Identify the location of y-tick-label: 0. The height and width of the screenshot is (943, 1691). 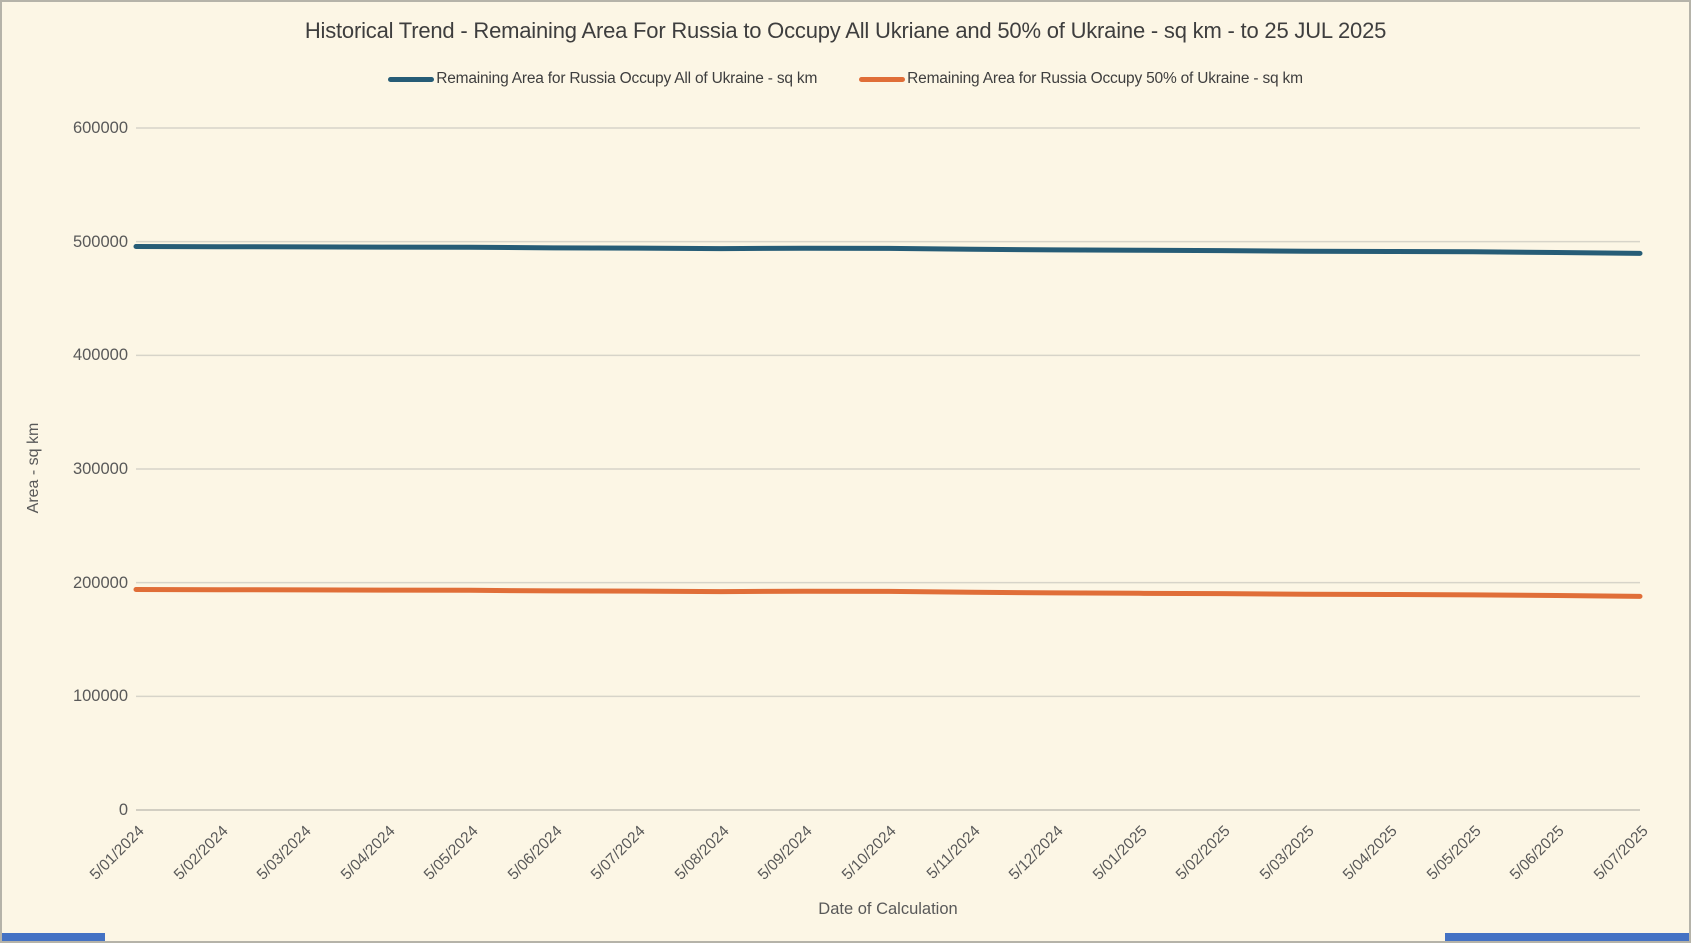
(123, 810).